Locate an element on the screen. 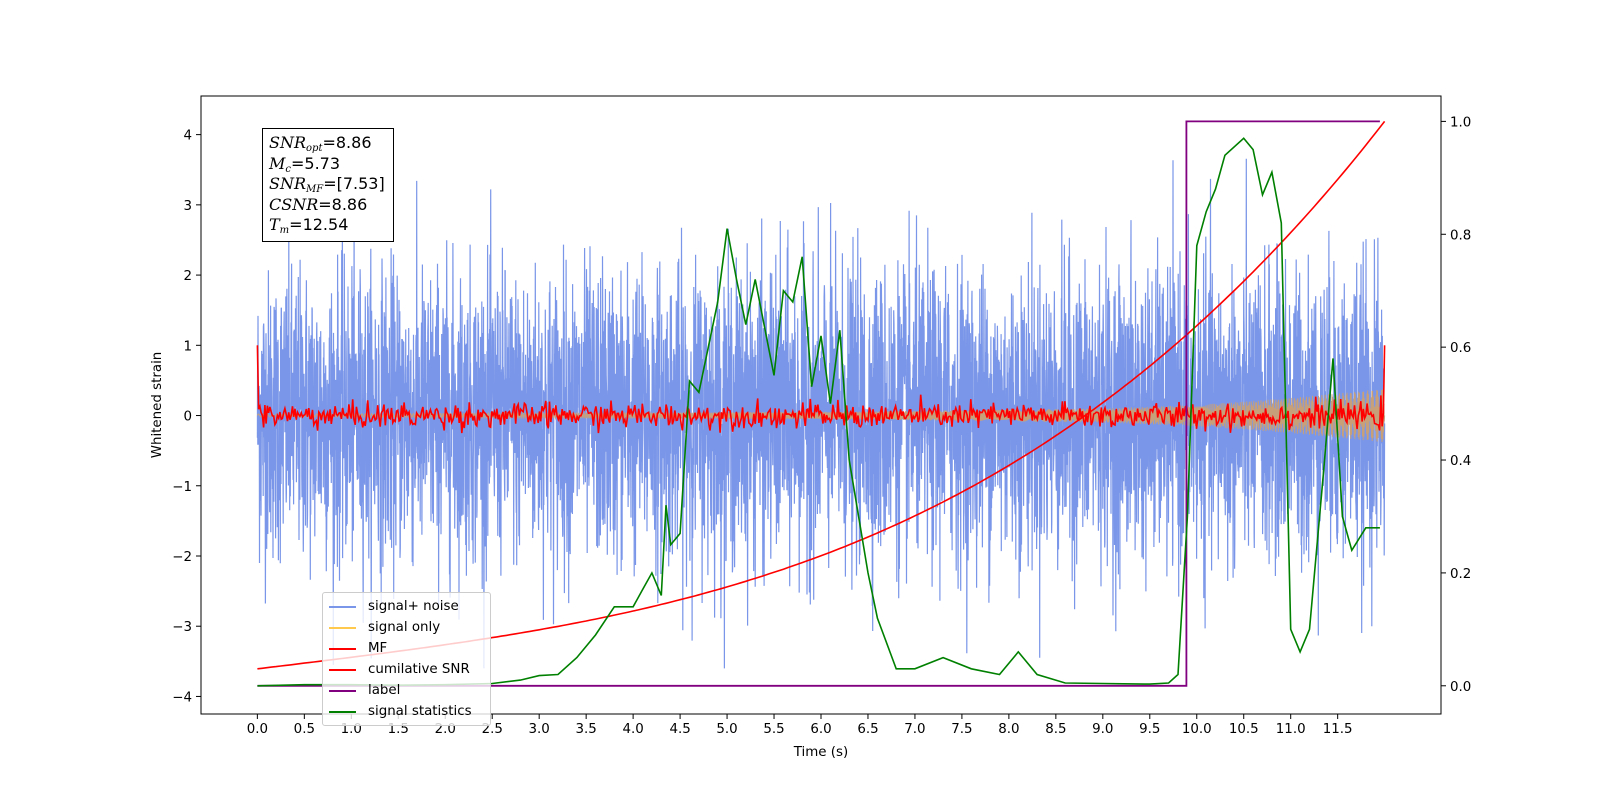 The image size is (1600, 804). annotation-row: Mc=5.73 is located at coordinates (305, 164).